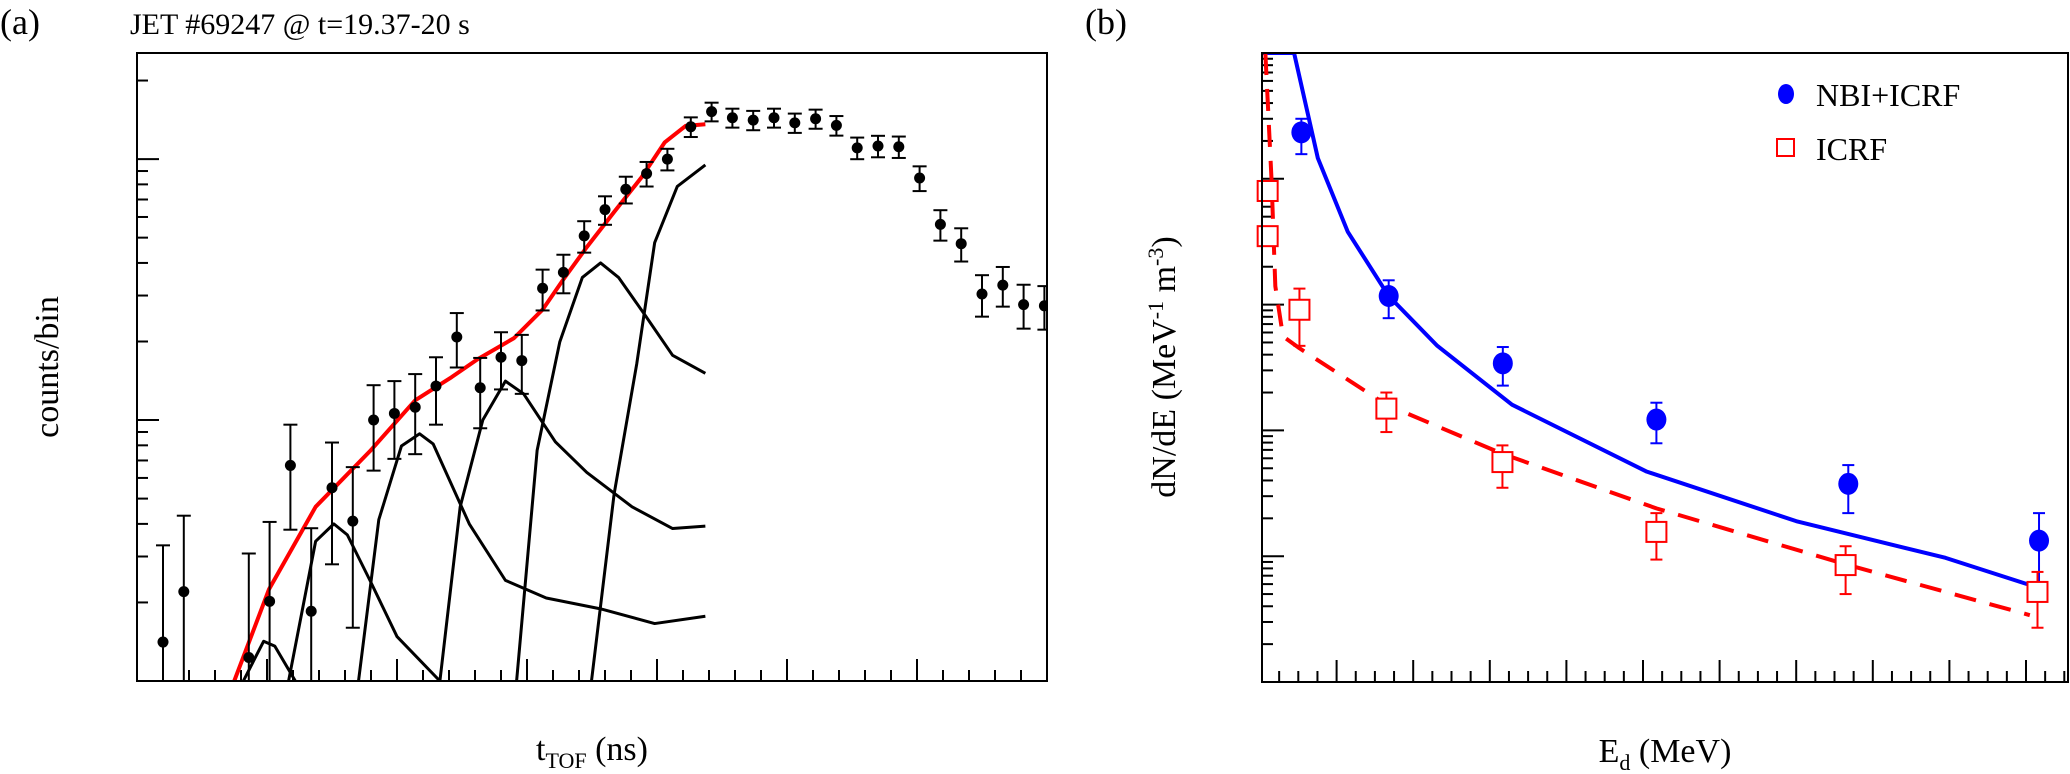 This screenshot has height=774, width=2070. I want to click on panel-b-label: (b), so click(1106, 22).